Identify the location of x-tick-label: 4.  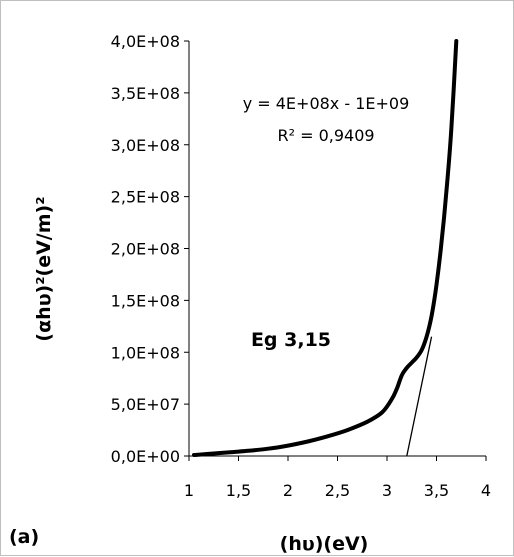
(486, 490).